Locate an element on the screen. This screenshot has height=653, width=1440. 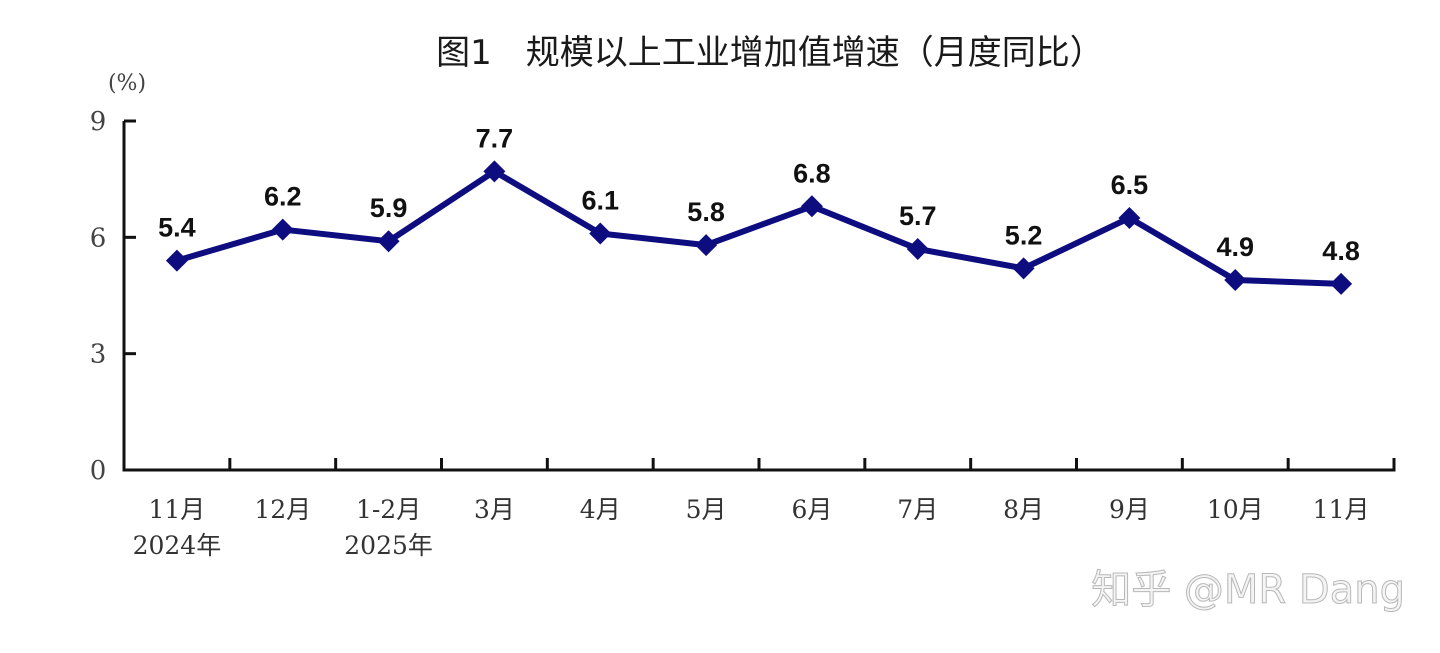
data-label: 6.2 is located at coordinates (283, 197).